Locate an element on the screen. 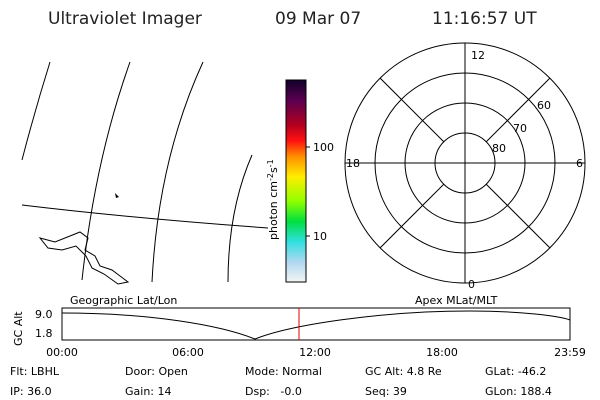 This screenshot has height=400, width=600. mlt-label: 6 is located at coordinates (579, 163).